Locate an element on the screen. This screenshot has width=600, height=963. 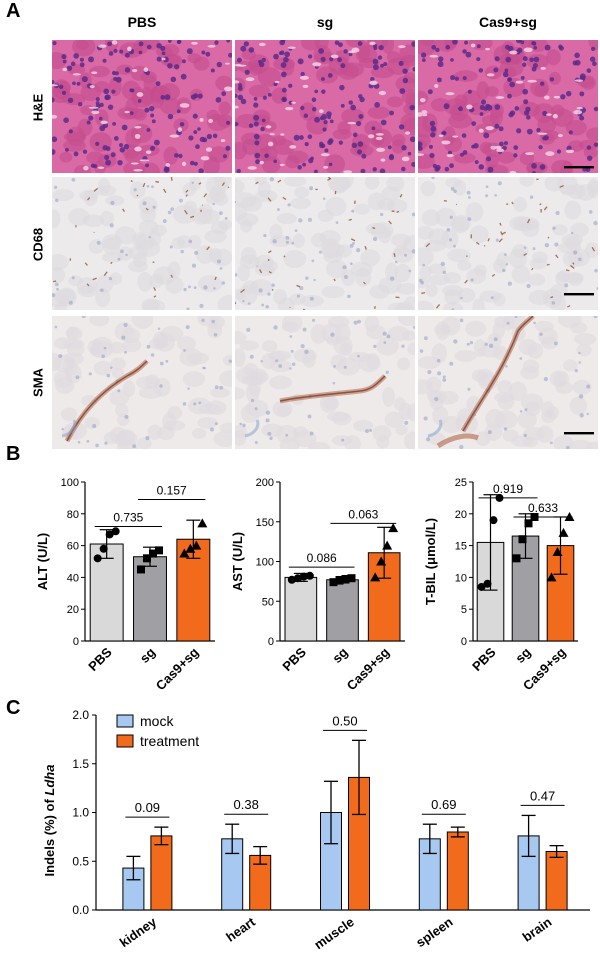
y-tick-label: 60 is located at coordinates (73, 547).